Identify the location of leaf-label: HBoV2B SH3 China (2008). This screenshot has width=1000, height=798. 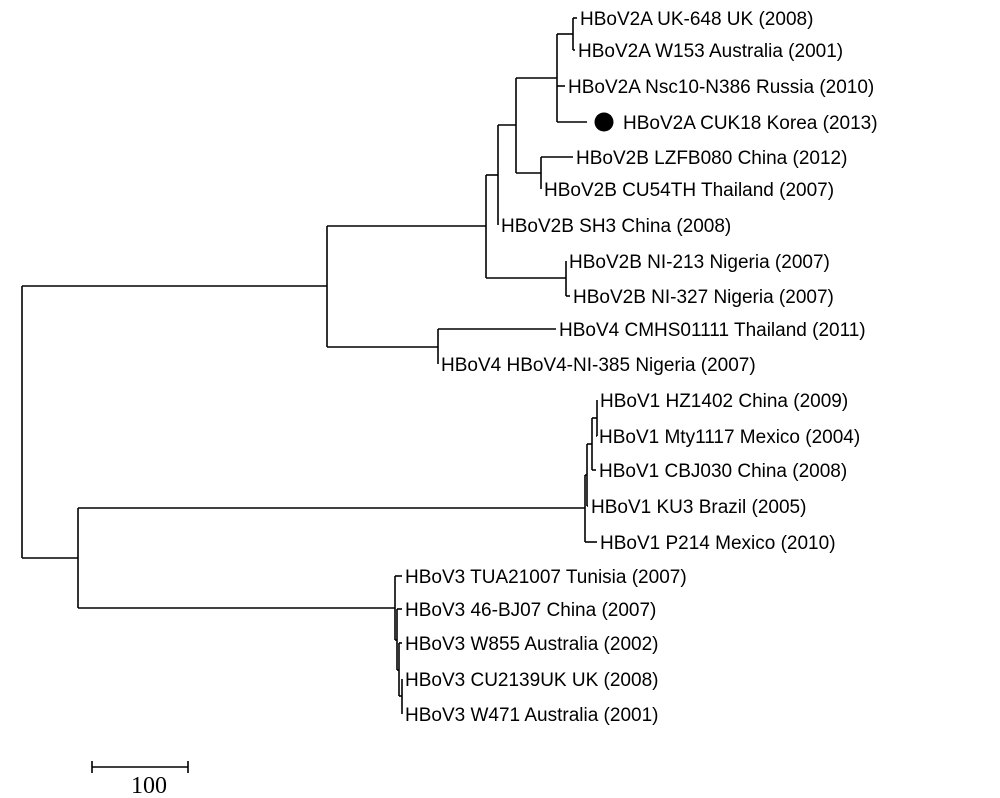
(616, 226).